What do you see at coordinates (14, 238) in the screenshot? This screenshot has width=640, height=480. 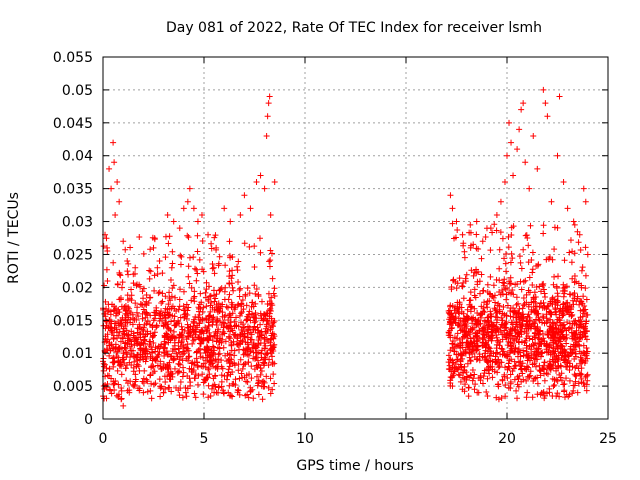 I see `y-axis-title: ROTI / TECUs` at bounding box center [14, 238].